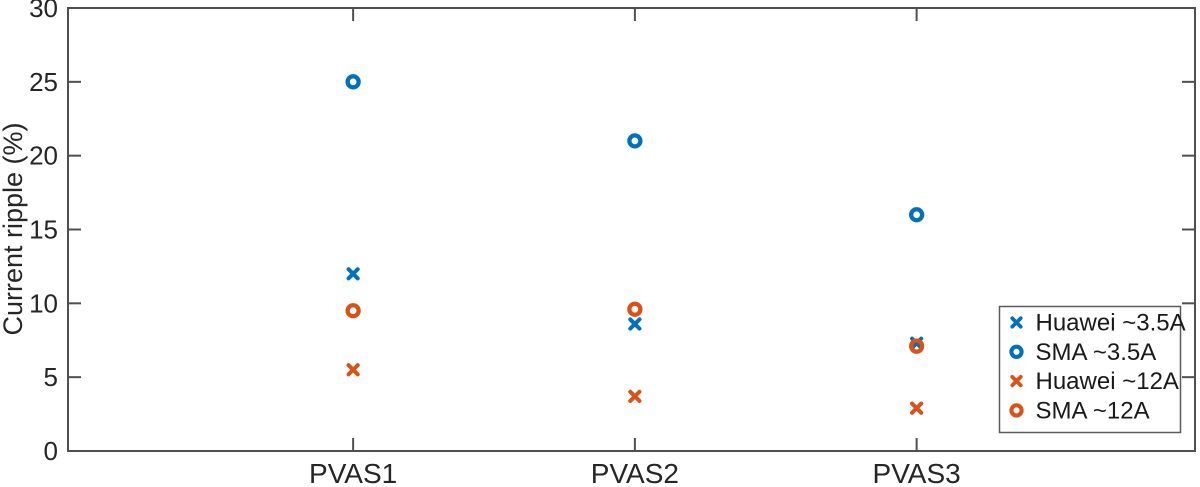  I want to click on y-tick-label: 0, so click(51, 451).